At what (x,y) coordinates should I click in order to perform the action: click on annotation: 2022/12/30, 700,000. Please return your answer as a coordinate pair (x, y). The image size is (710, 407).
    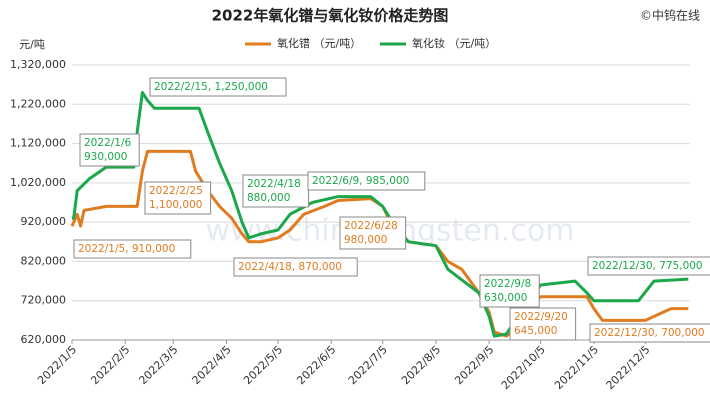
    Looking at the image, I should click on (649, 333).